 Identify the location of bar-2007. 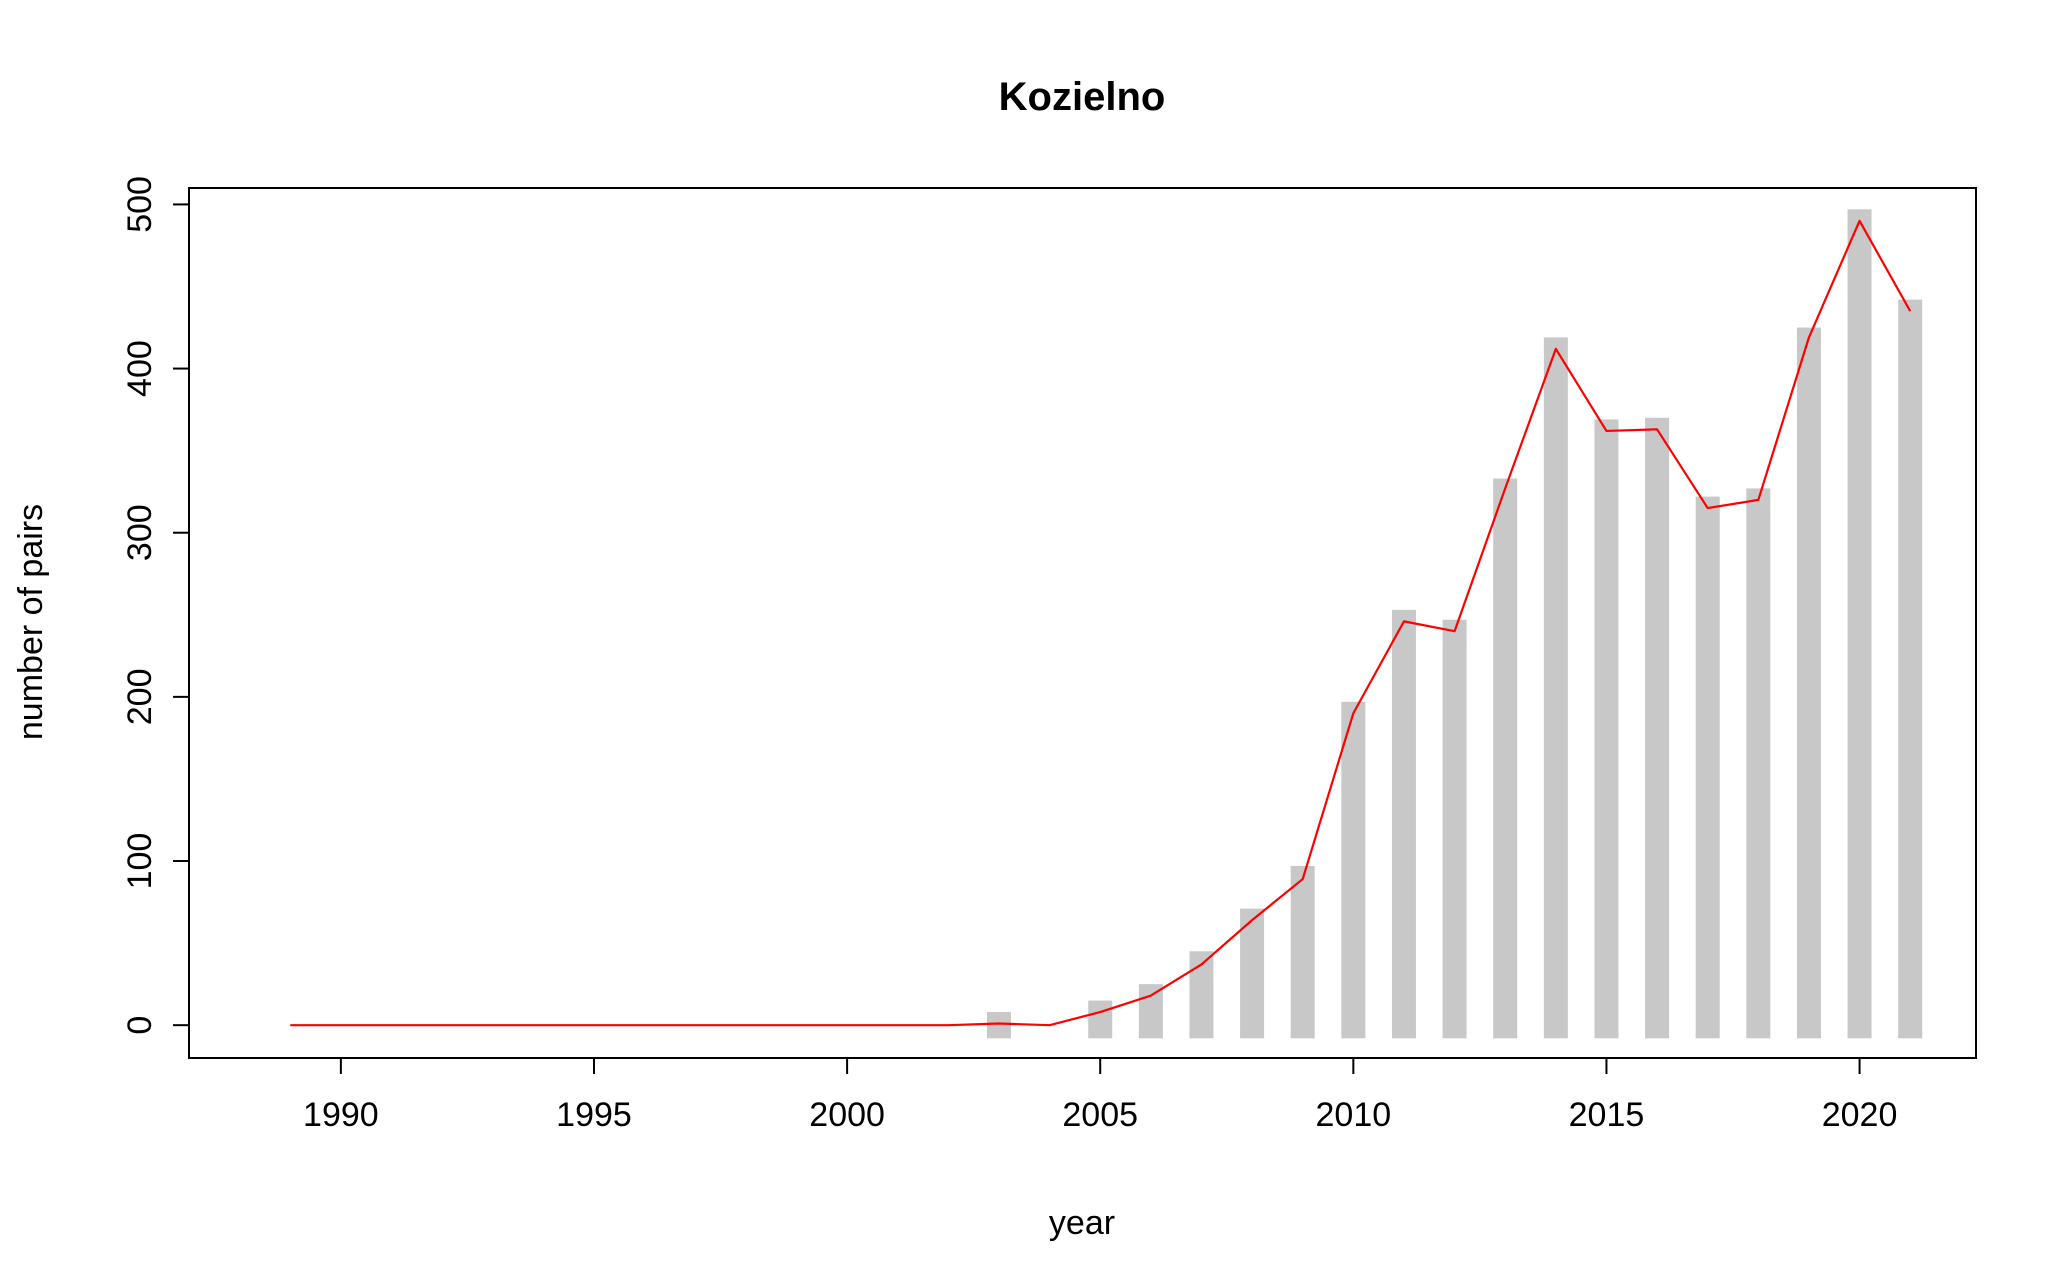
(1201, 995).